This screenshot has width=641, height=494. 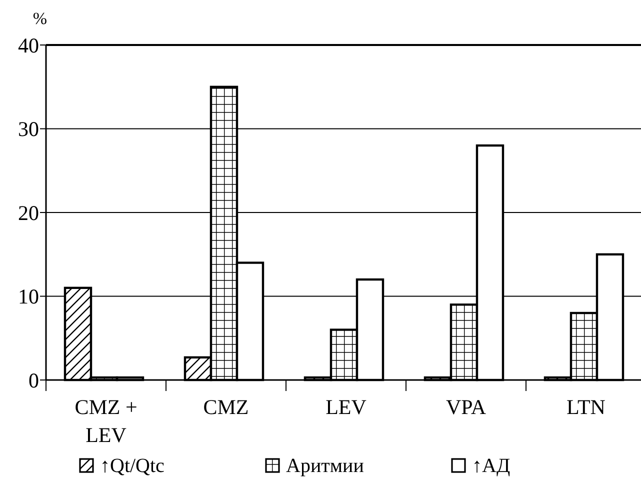 I want to click on legend-label: Аритмии, so click(x=325, y=466).